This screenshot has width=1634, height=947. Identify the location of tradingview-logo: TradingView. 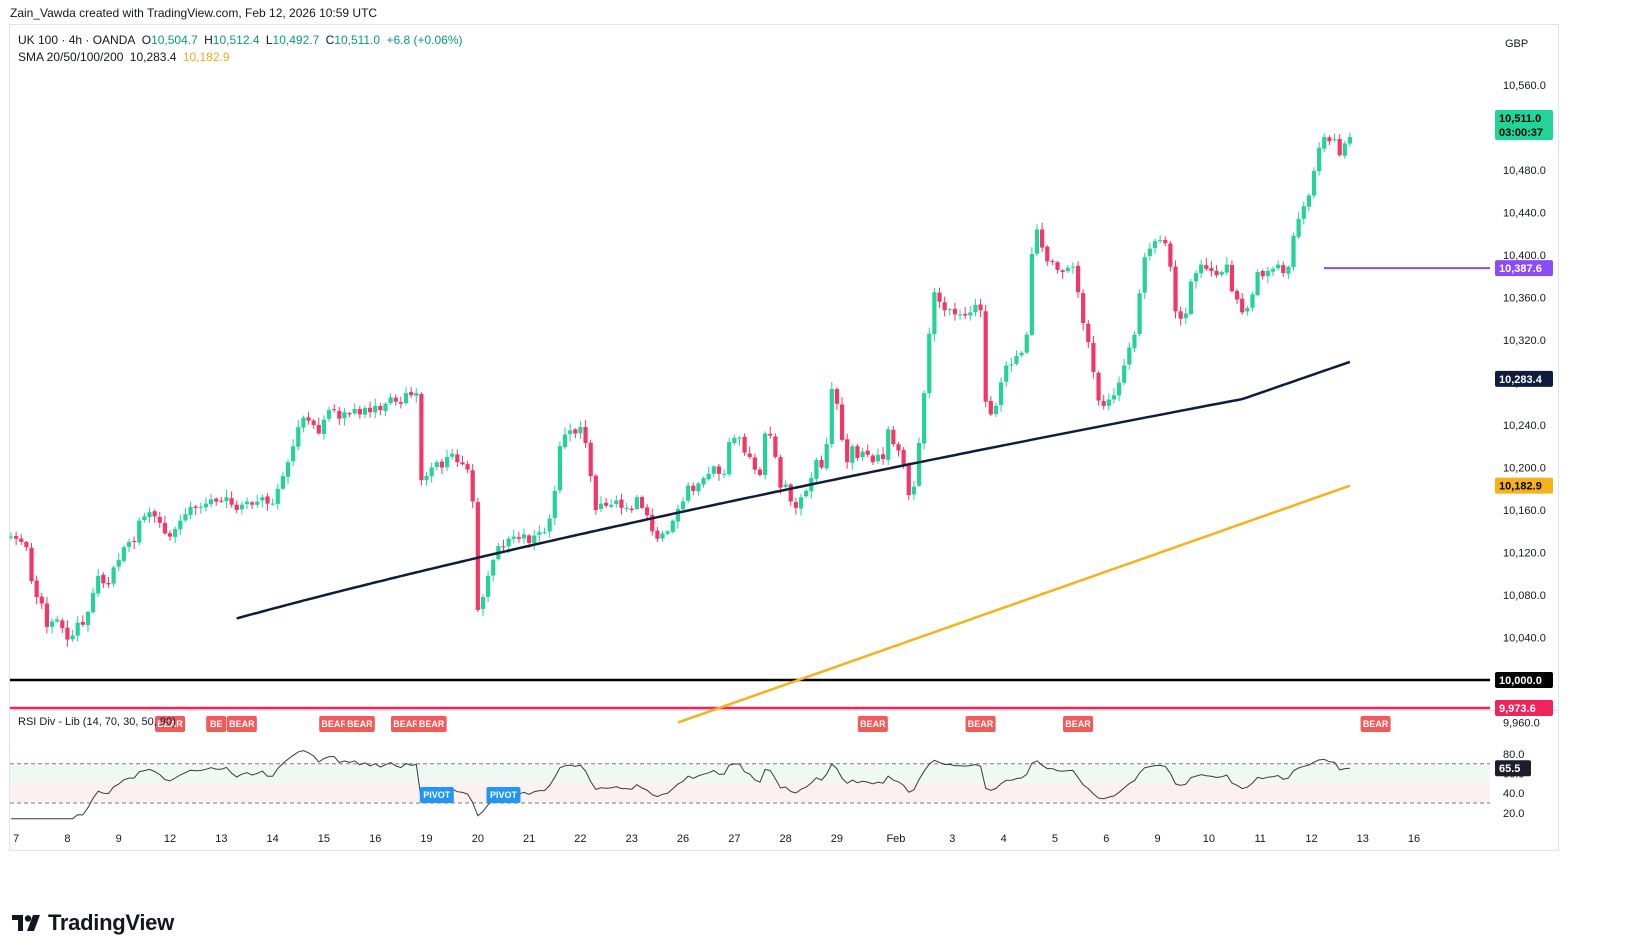
(93, 923).